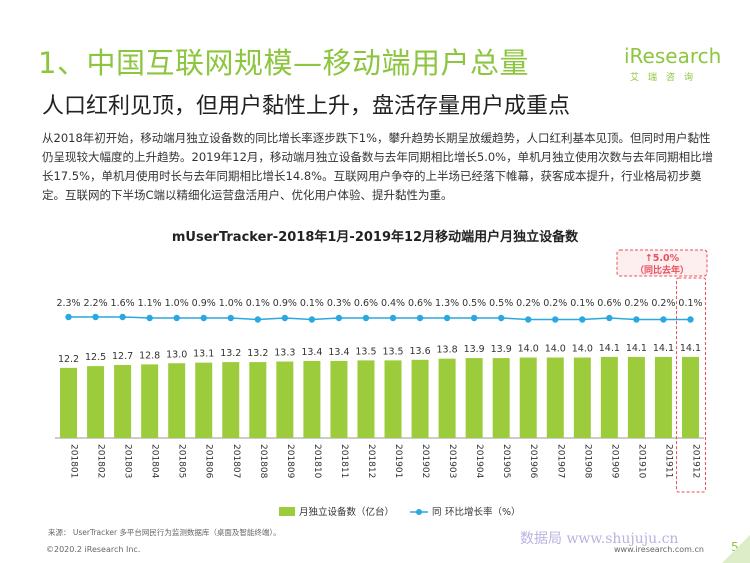 The height and width of the screenshot is (563, 750). I want to click on x-tick-label: 201905, so click(506, 461).